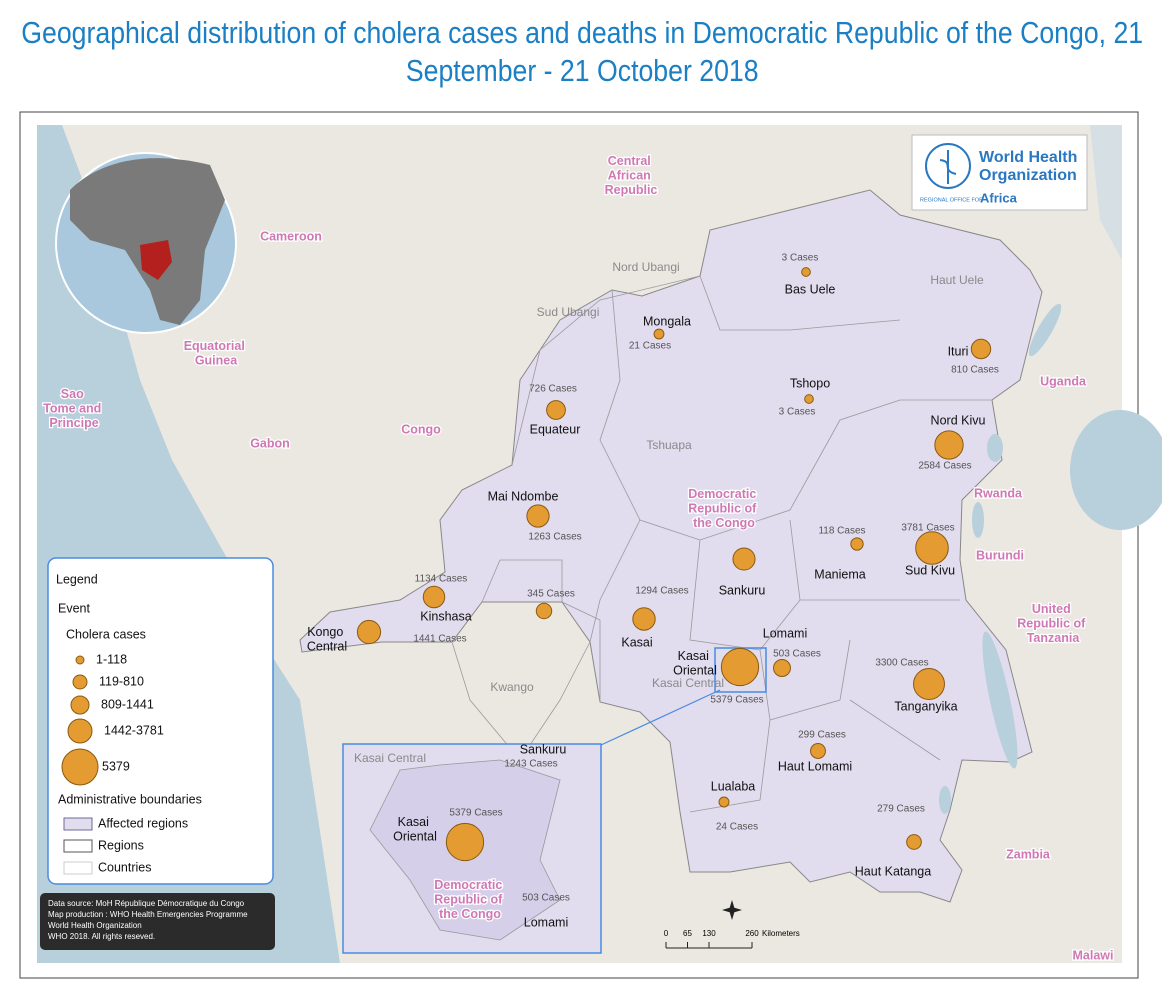 This screenshot has height=1000, width=1162. I want to click on region-label: Sud Ubangi, so click(568, 312).